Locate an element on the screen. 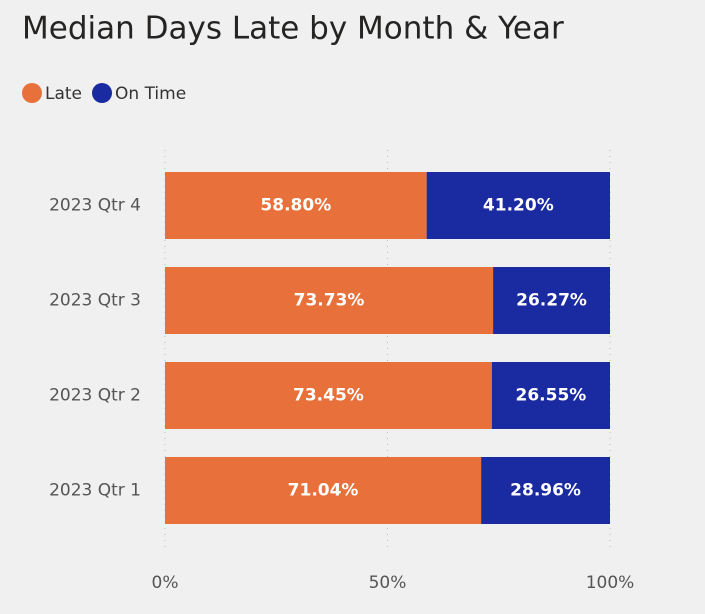 Image resolution: width=705 pixels, height=614 pixels. x-tick-label: 0% is located at coordinates (165, 583).